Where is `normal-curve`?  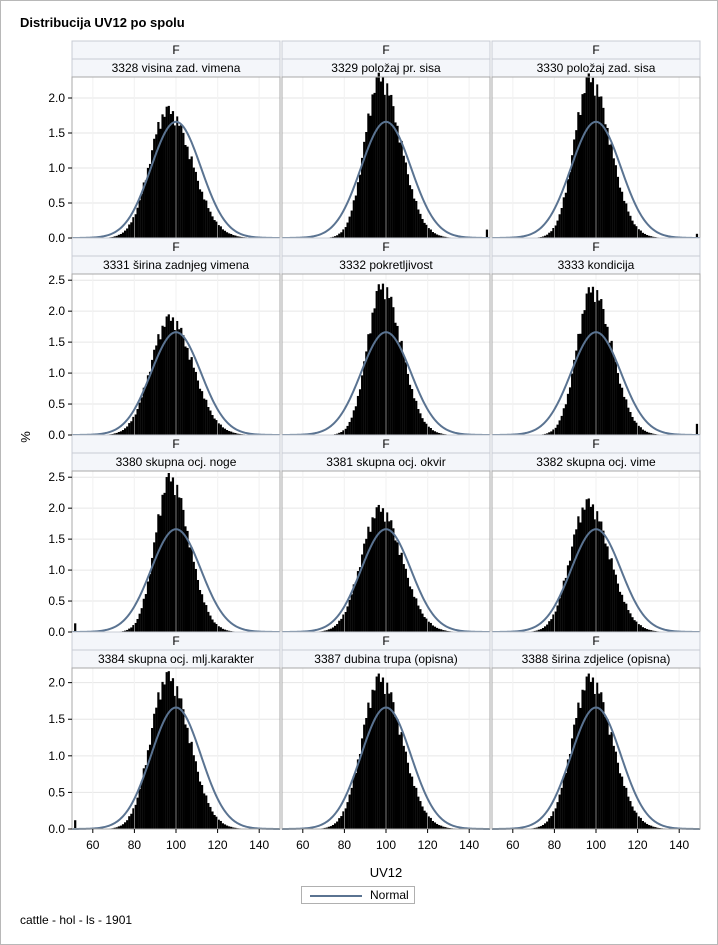 normal-curve is located at coordinates (596, 383).